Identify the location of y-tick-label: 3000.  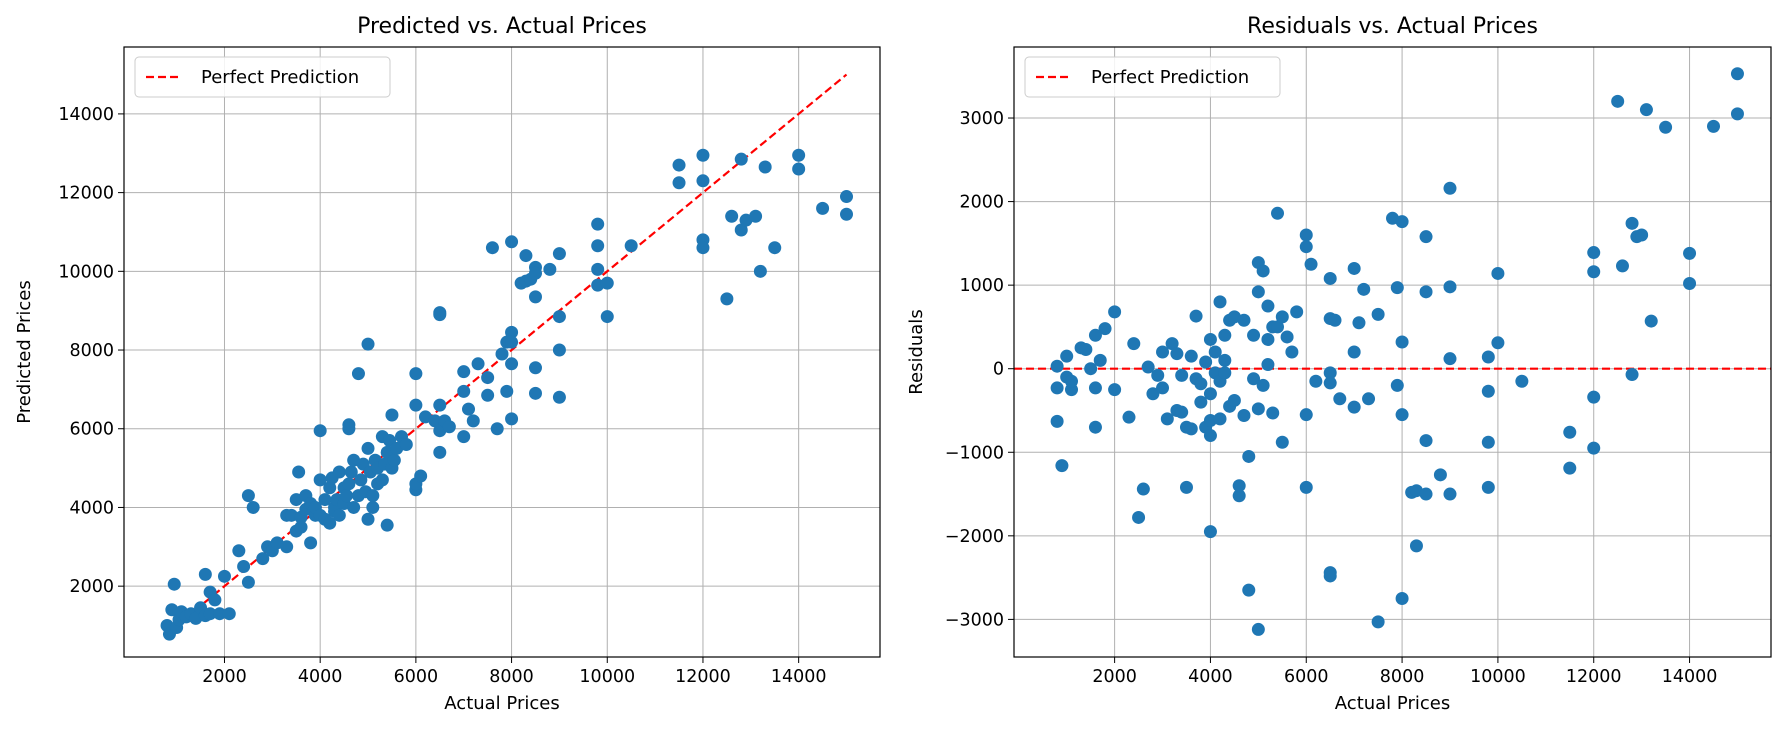
(981, 119).